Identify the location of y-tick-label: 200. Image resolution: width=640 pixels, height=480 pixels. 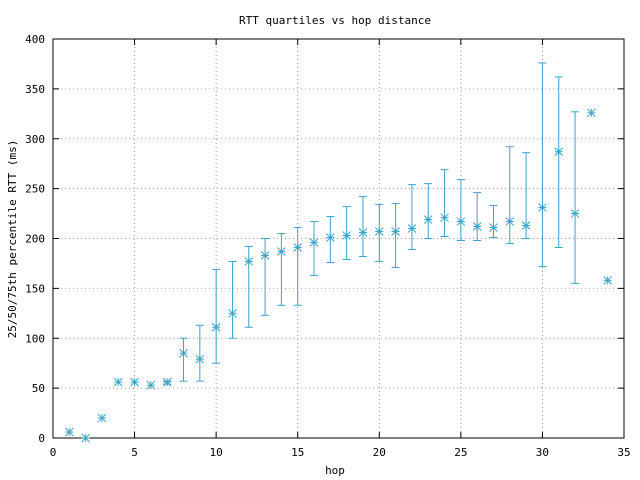
(35, 239).